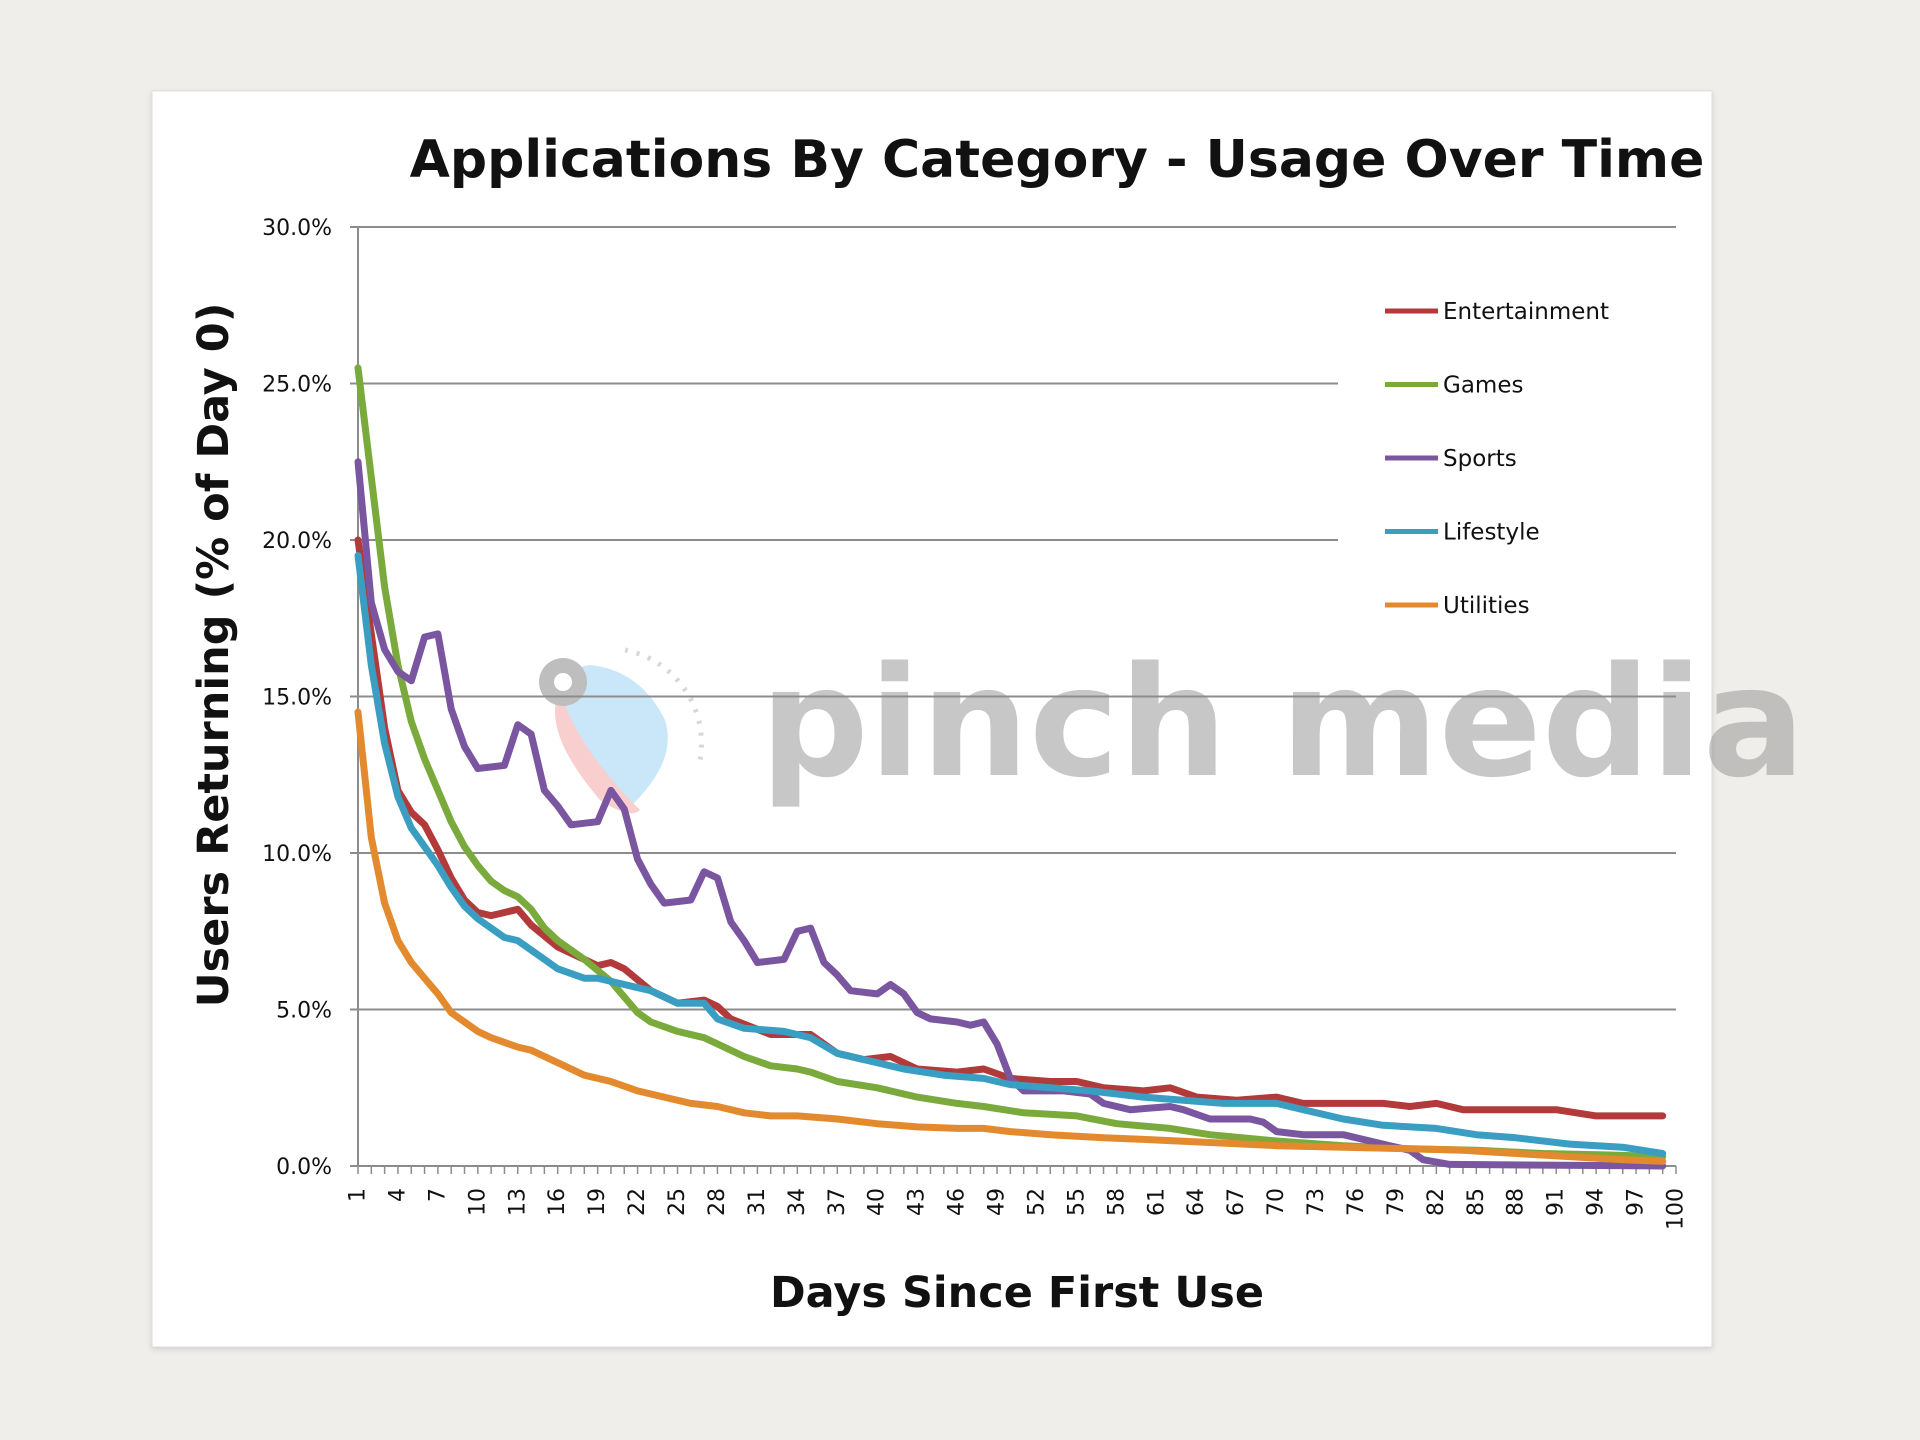 This screenshot has height=1440, width=1920. I want to click on x-tick-label: 97, so click(1636, 1202).